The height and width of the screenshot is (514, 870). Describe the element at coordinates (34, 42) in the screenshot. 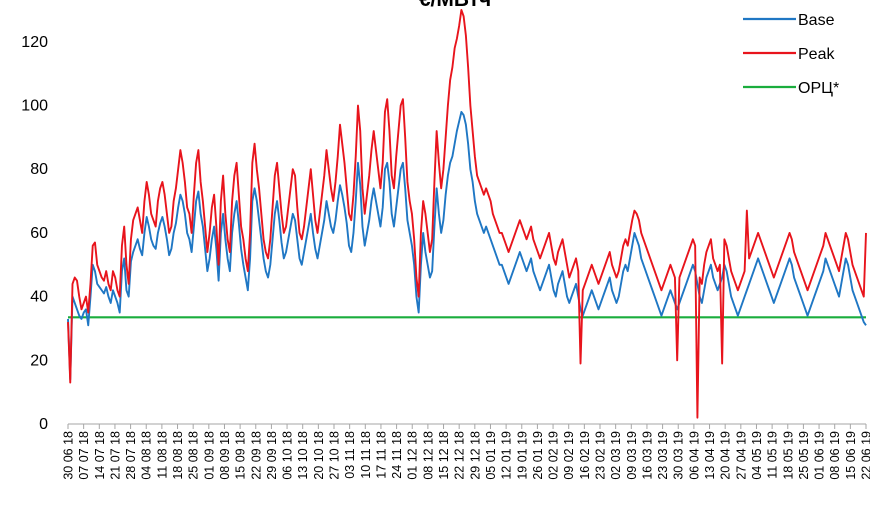

I see `y-tick-label: 120` at that location.